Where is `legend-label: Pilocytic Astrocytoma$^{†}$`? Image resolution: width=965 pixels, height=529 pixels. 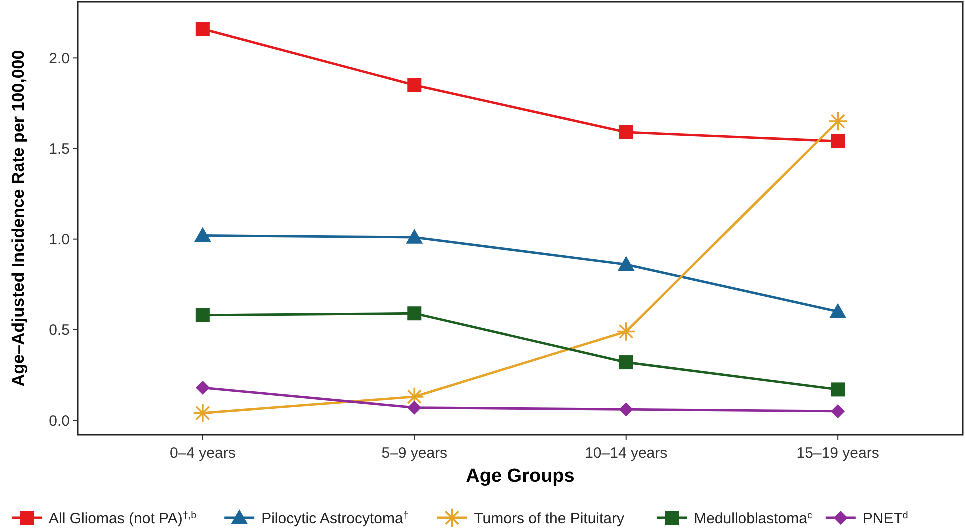
legend-label: Pilocytic Astrocytoma$^{†}$ is located at coordinates (335, 519).